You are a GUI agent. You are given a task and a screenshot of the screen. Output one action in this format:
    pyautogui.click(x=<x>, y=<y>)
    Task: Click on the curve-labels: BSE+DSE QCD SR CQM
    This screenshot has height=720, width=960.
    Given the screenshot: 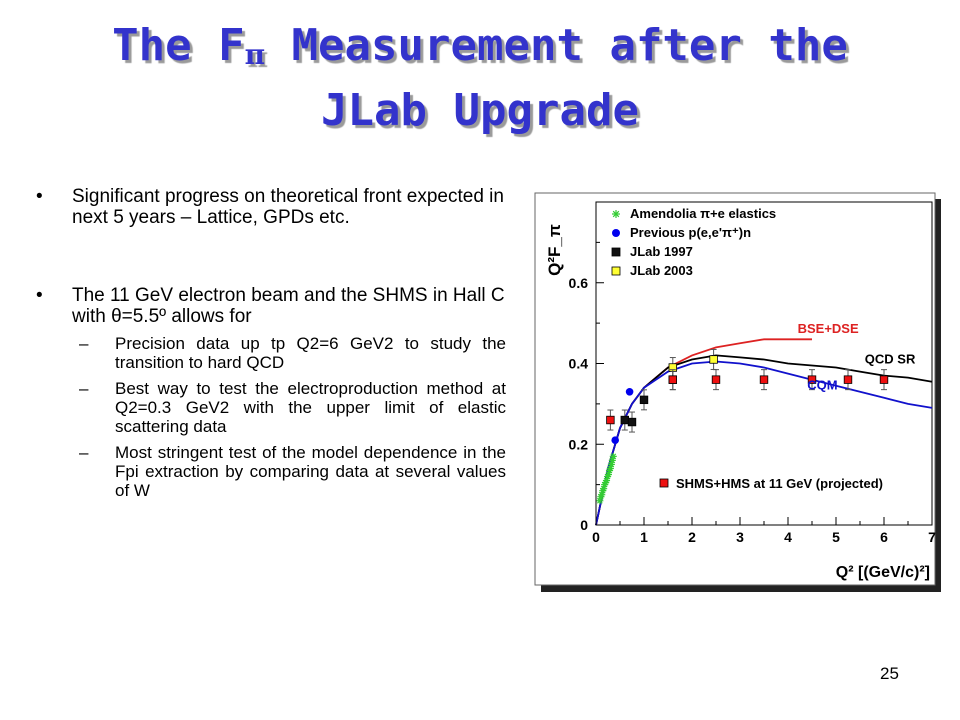 What is the action you would take?
    pyautogui.click(x=857, y=357)
    